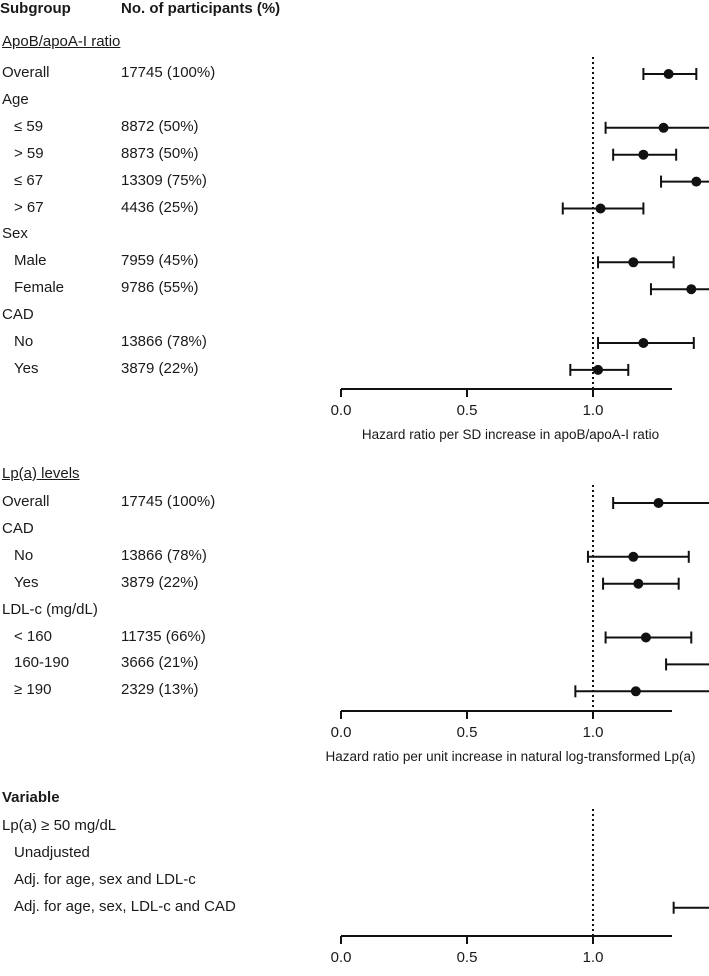  What do you see at coordinates (511, 975) in the screenshot?
I see `lpa50-x-axis-label: Hazard ratio` at bounding box center [511, 975].